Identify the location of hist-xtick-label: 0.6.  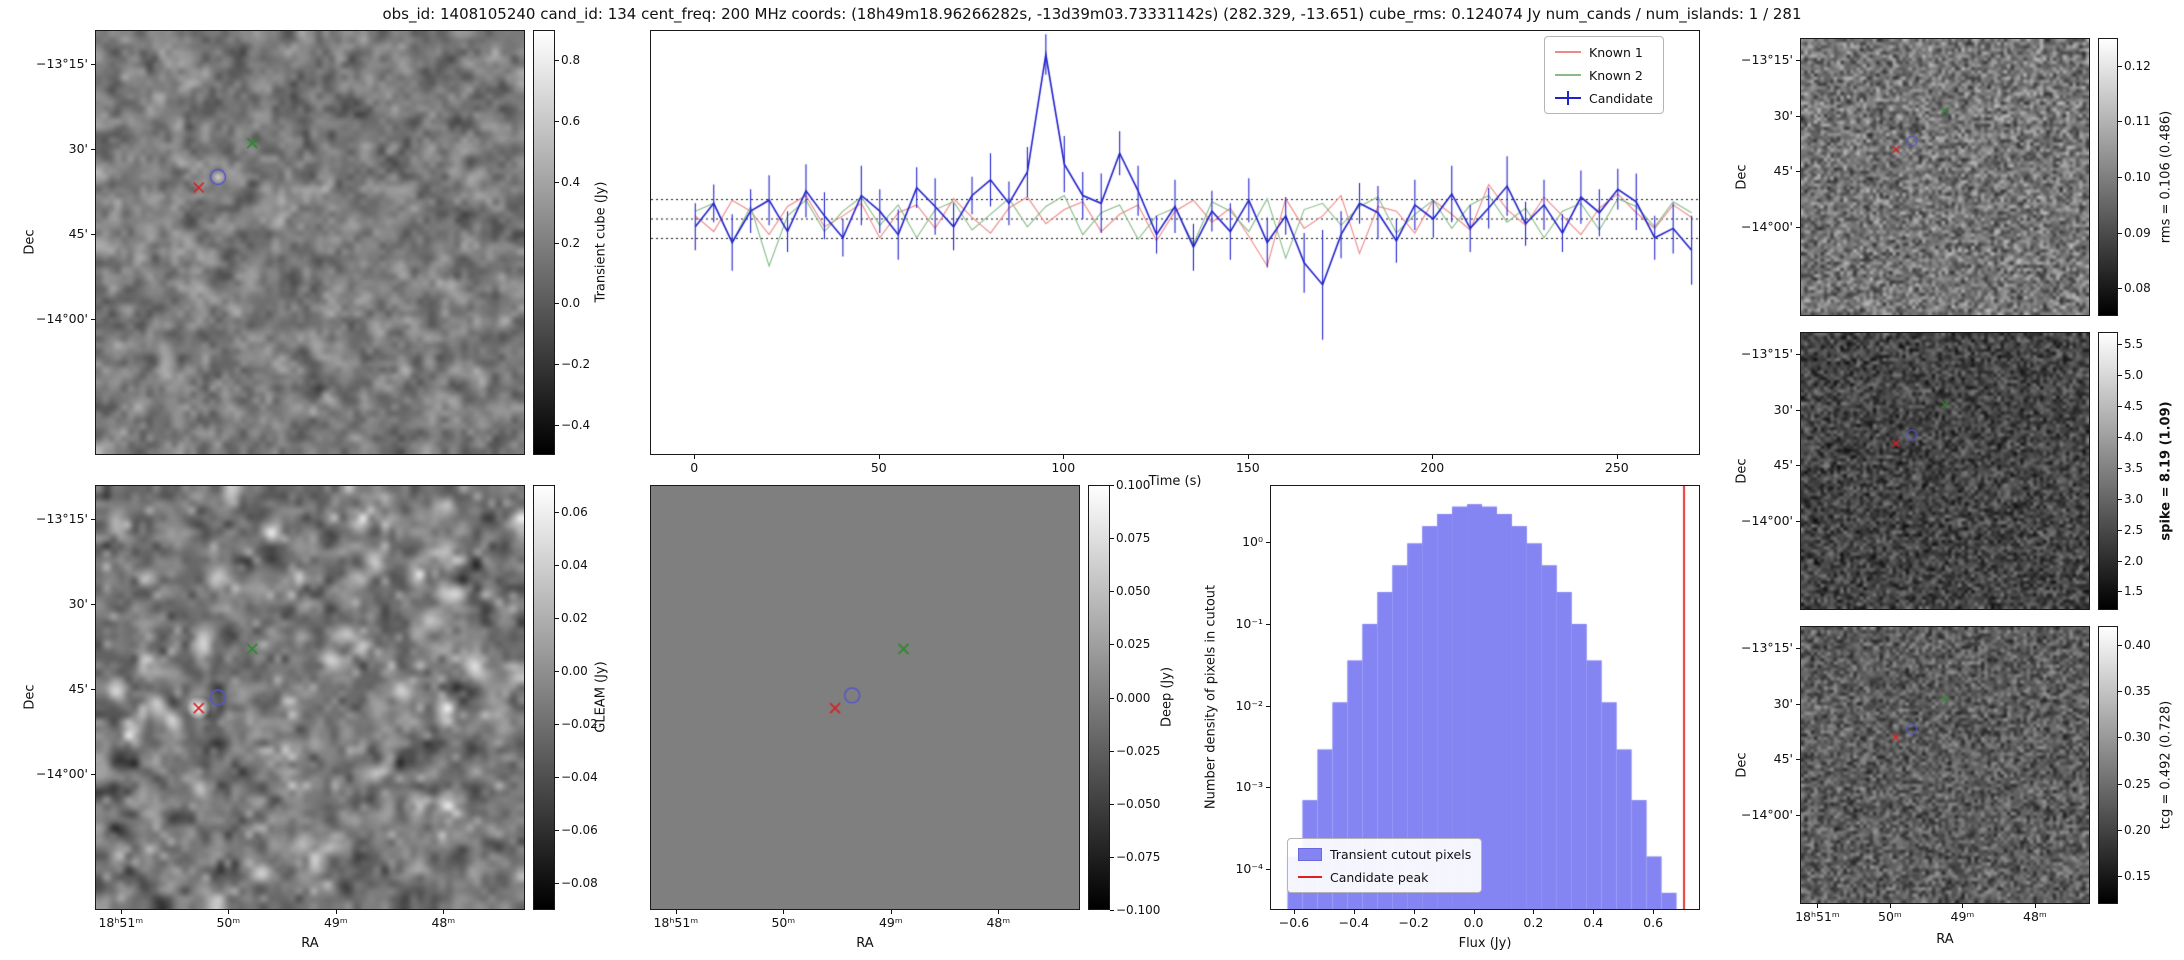
(1653, 922).